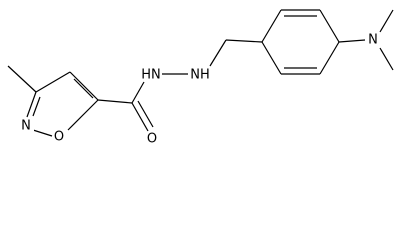  What do you see at coordinates (151, 75) in the screenshot?
I see `atom-label: HN` at bounding box center [151, 75].